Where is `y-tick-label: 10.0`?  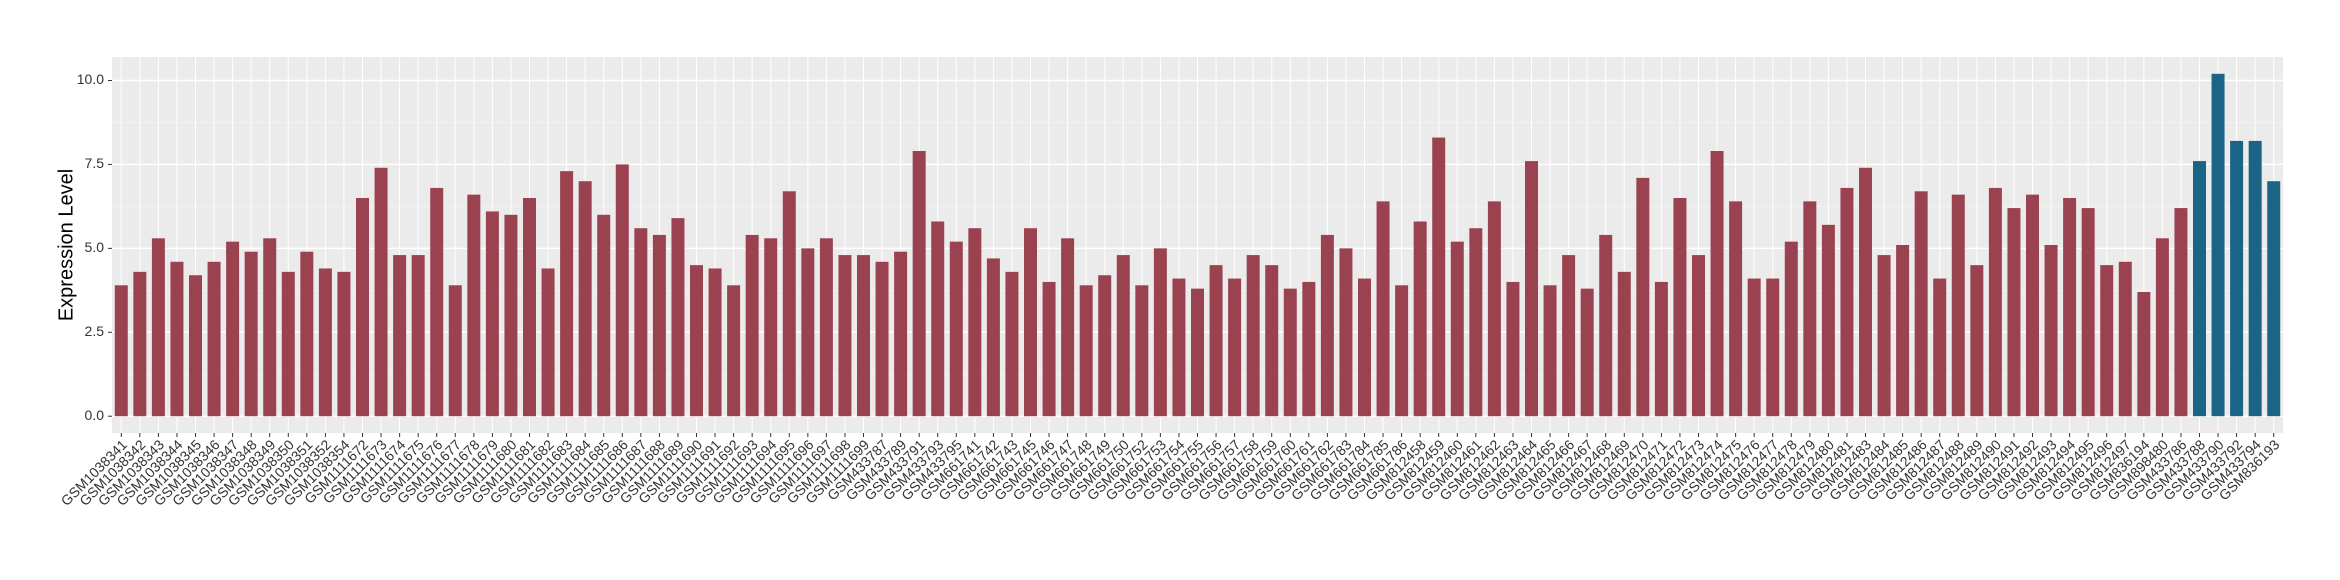 y-tick-label: 10.0 is located at coordinates (90, 79).